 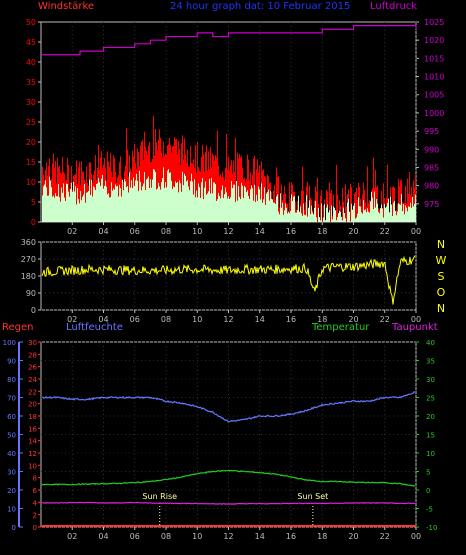 What do you see at coordinates (260, 231) in the screenshot?
I see `wind-x-tick-label: 14` at bounding box center [260, 231].